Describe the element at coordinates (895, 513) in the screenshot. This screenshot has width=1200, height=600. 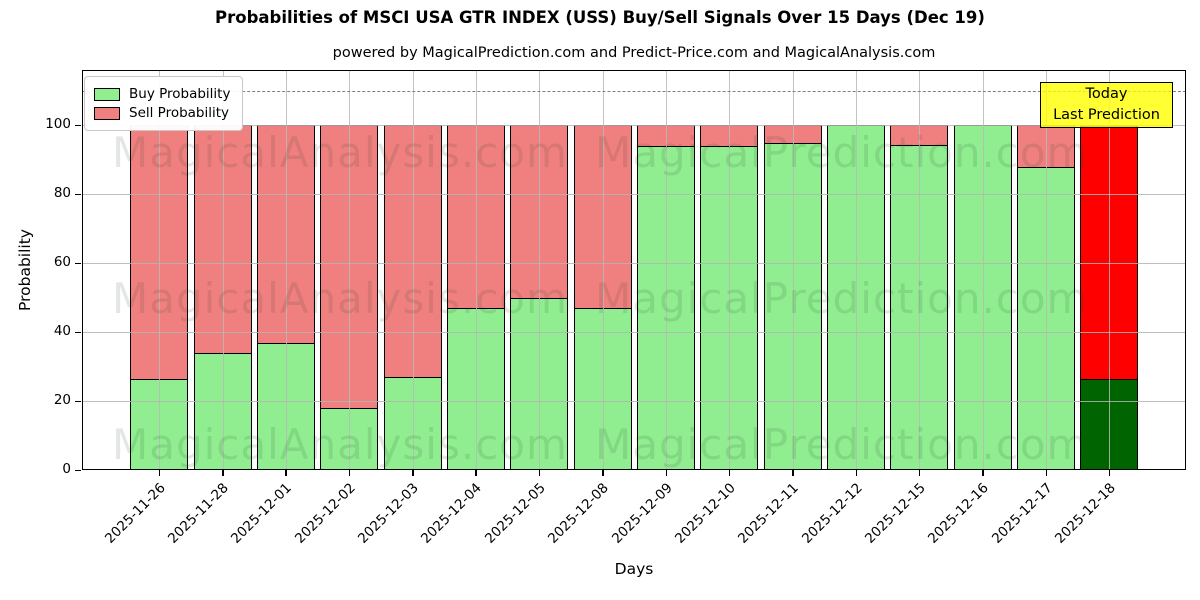
I see `x-tick-label: 2025-12-15` at that location.